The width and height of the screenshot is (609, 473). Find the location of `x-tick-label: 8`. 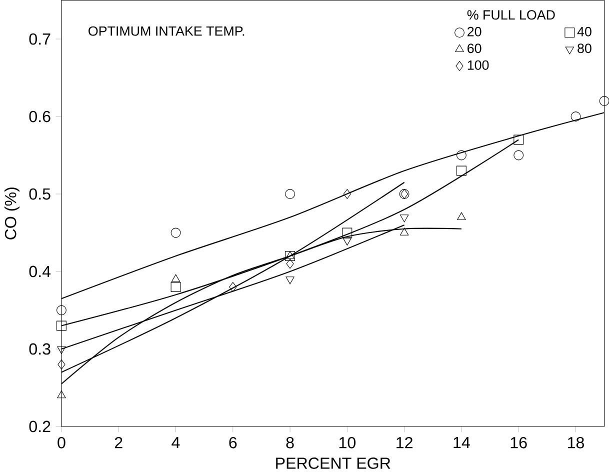

x-tick-label: 8 is located at coordinates (290, 442).